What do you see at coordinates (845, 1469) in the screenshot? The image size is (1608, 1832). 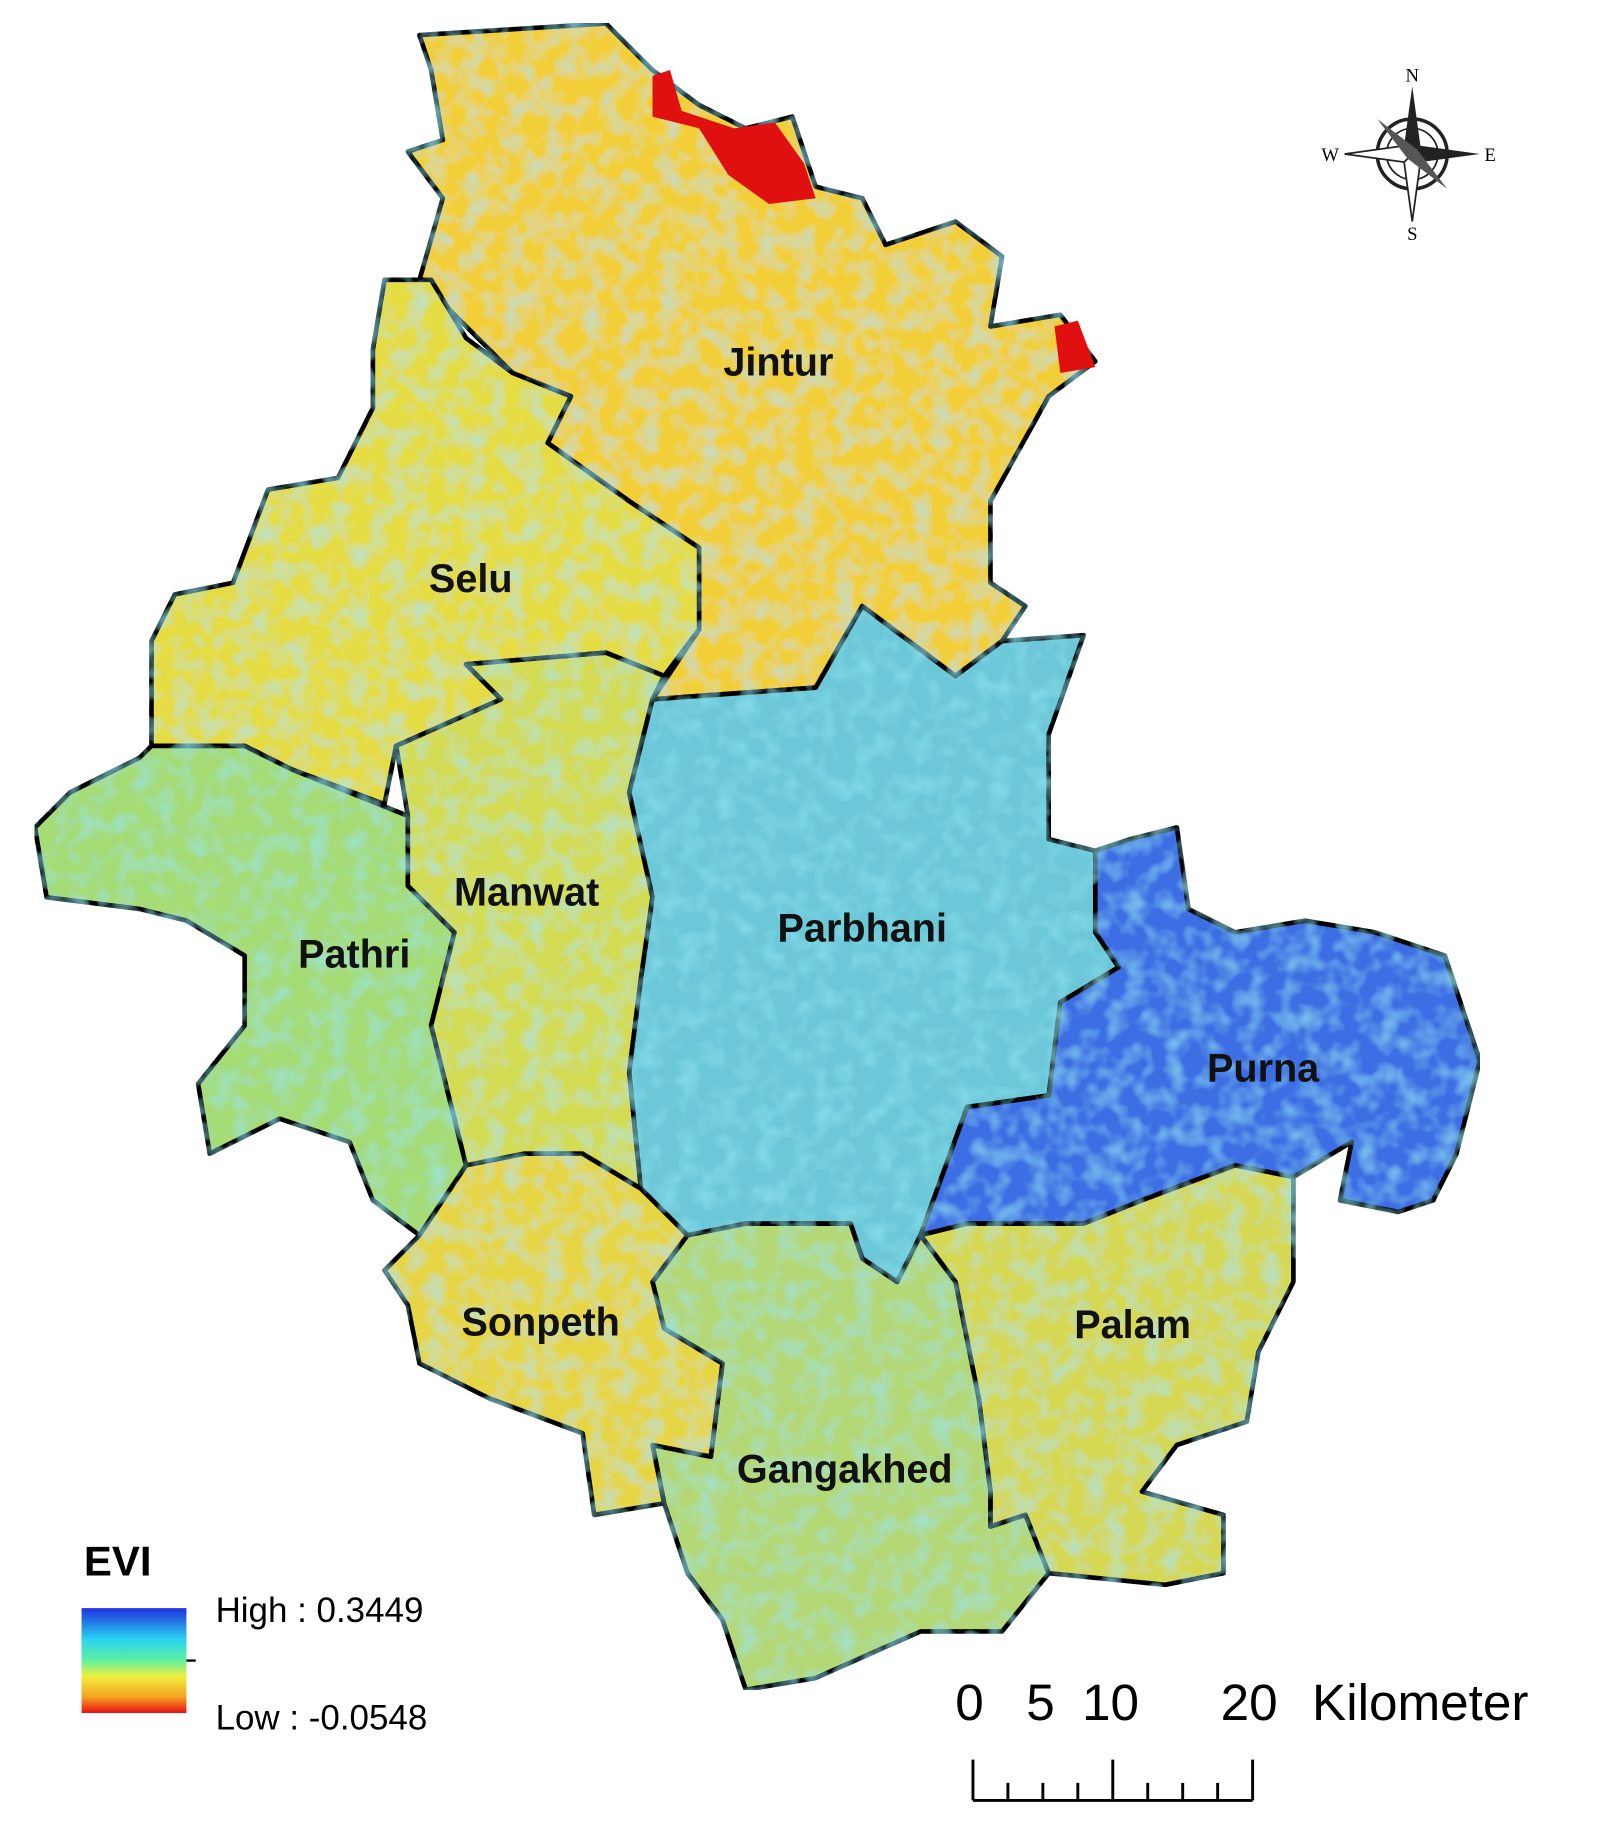 I see `district-label: Gangakhed` at bounding box center [845, 1469].